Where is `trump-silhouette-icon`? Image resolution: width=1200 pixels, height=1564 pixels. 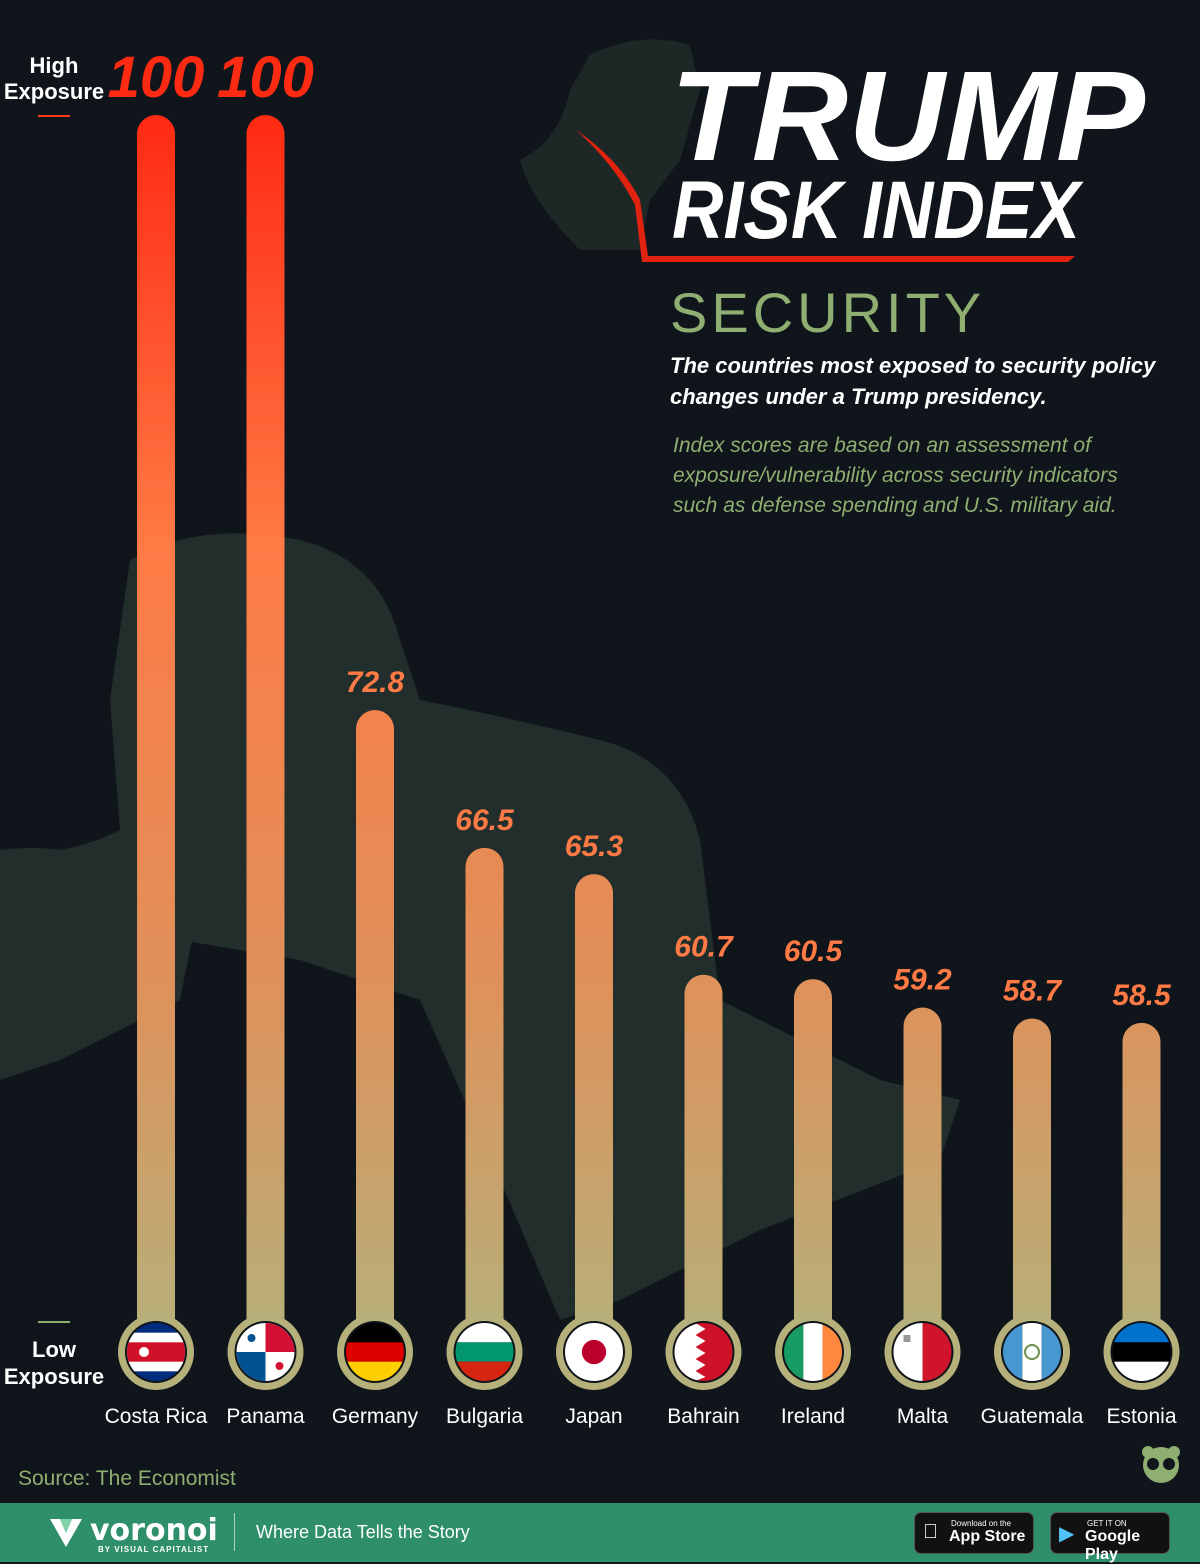 trump-silhouette-icon is located at coordinates (610, 144).